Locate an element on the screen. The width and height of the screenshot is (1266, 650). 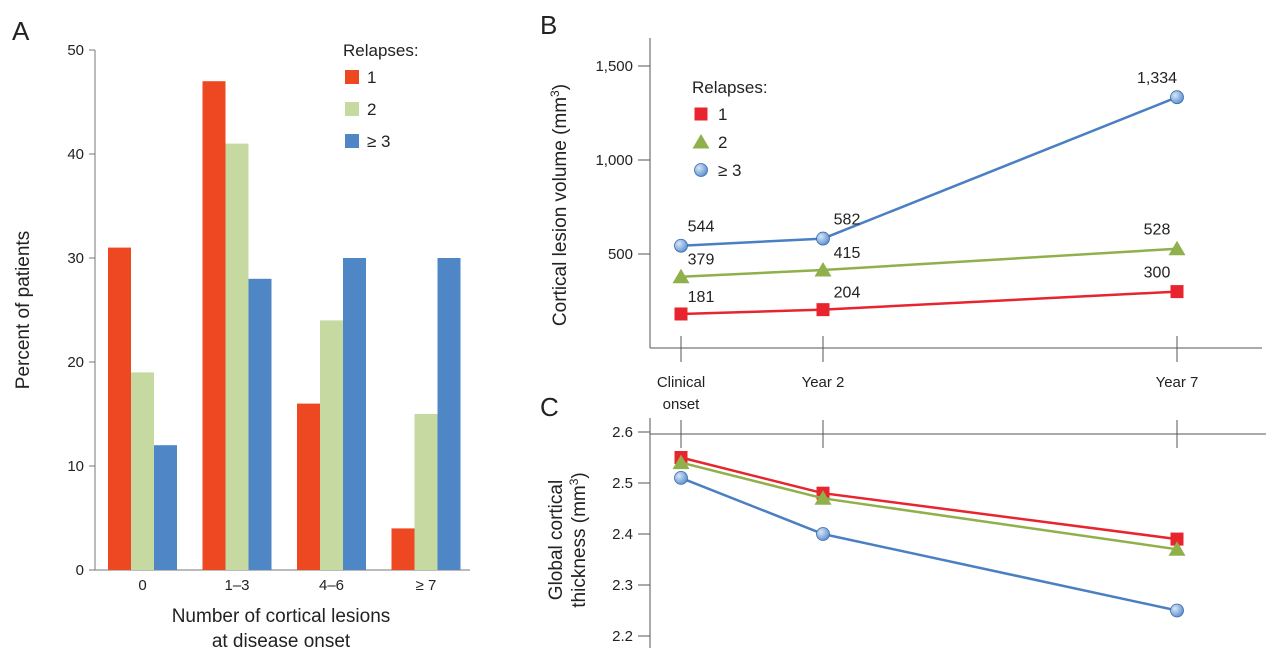
chart-c-y-title-text: thickness (mm is located at coordinates (579, 546).